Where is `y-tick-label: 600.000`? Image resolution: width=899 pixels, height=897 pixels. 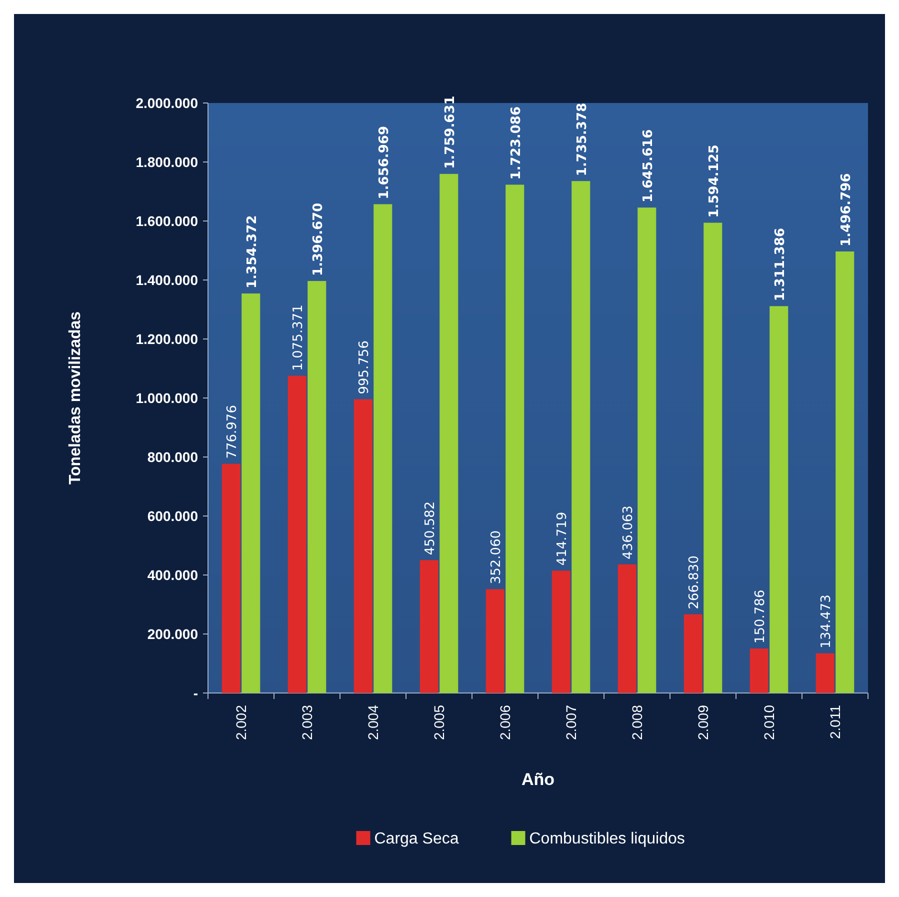
y-tick-label: 600.000 is located at coordinates (172, 516).